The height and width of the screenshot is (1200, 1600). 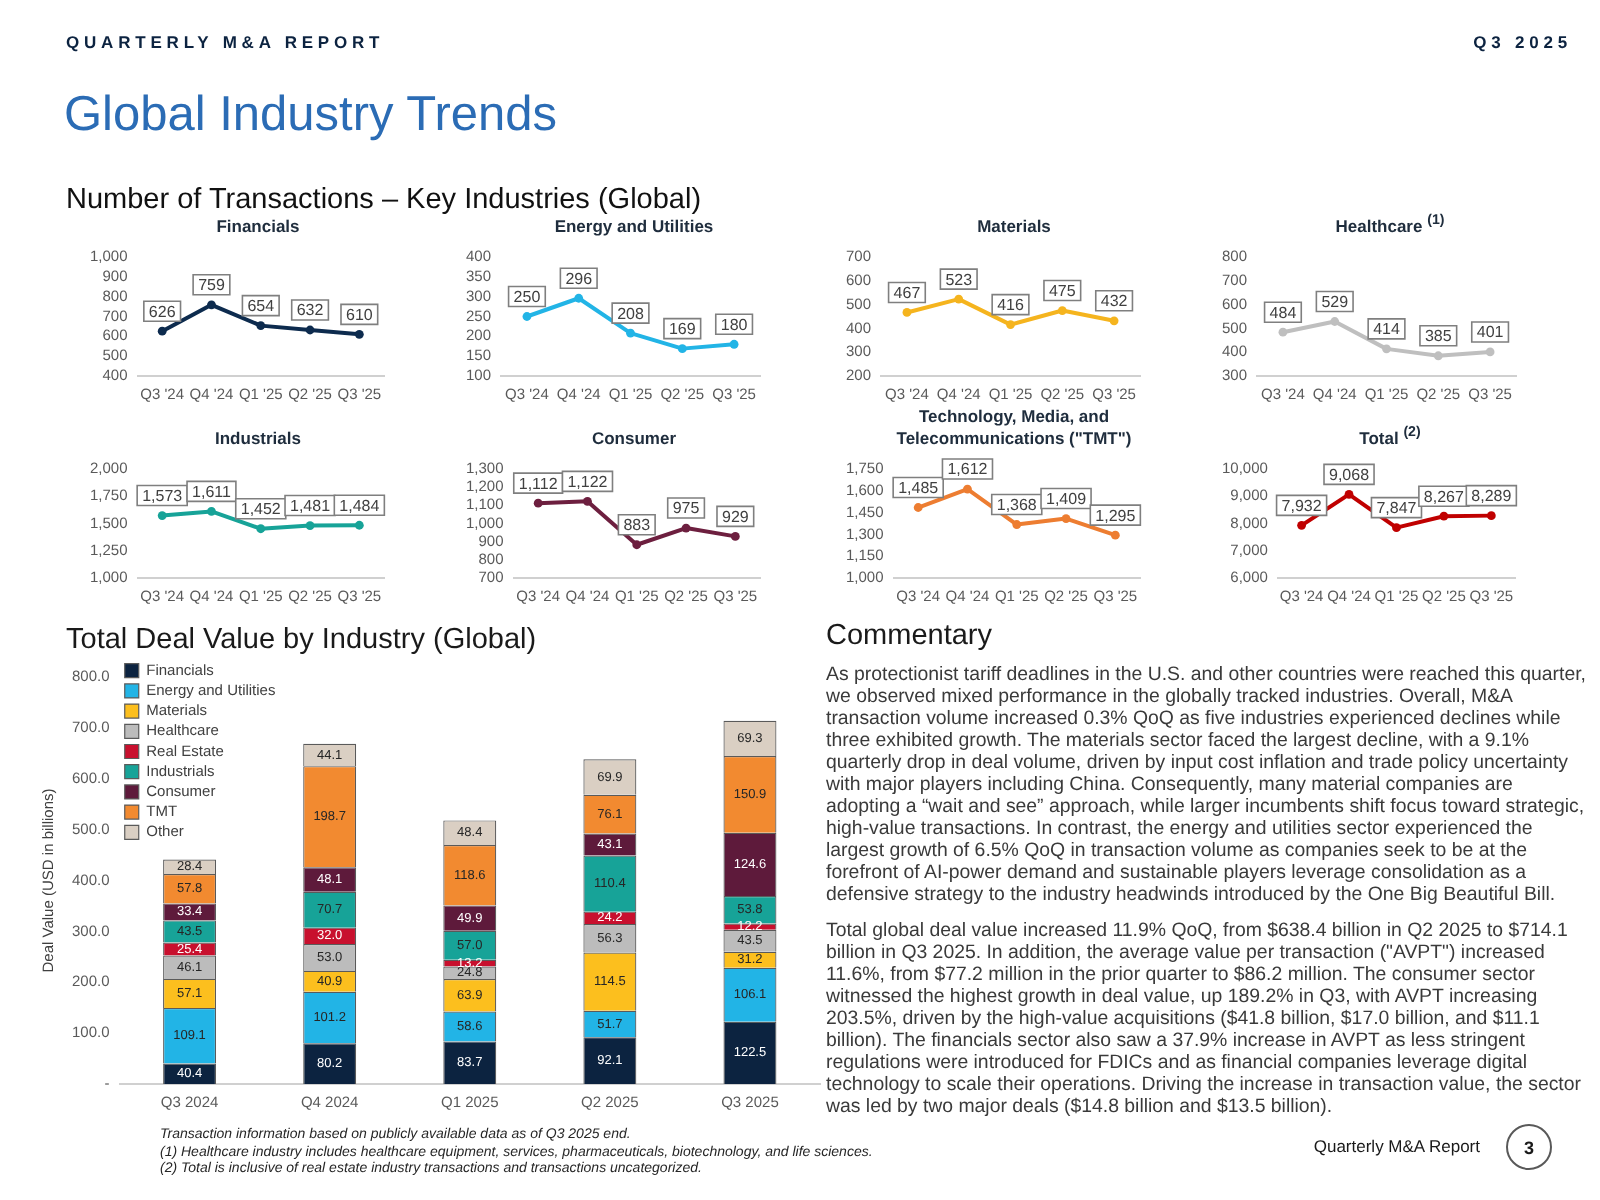 What do you see at coordinates (1014, 428) in the screenshot?
I see `chart-title: Technology, Media, and Telecommunications ("TMT")` at bounding box center [1014, 428].